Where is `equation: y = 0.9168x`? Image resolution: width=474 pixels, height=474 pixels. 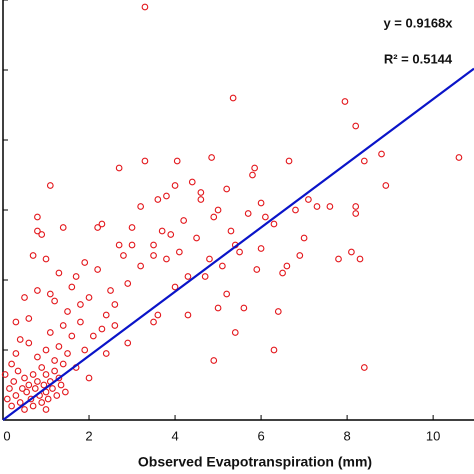
equation: y = 0.9168x is located at coordinates (418, 22).